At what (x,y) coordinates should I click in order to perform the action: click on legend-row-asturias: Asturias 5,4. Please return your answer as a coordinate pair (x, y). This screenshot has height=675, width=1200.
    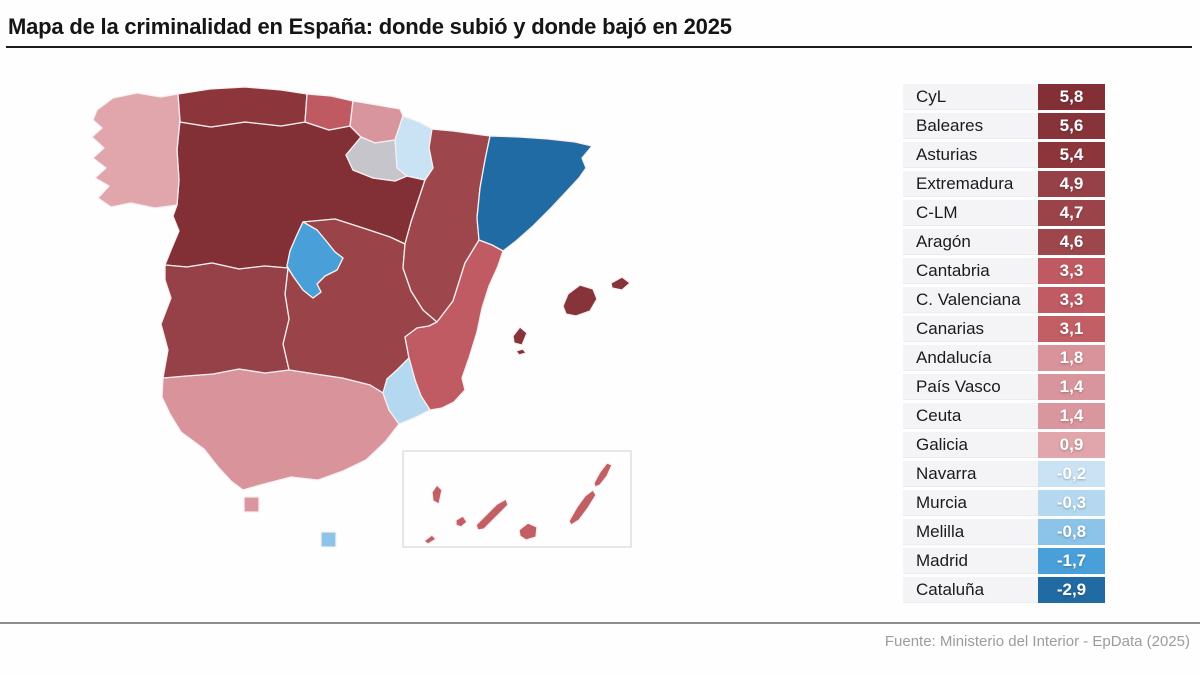
    Looking at the image, I should click on (1004, 155).